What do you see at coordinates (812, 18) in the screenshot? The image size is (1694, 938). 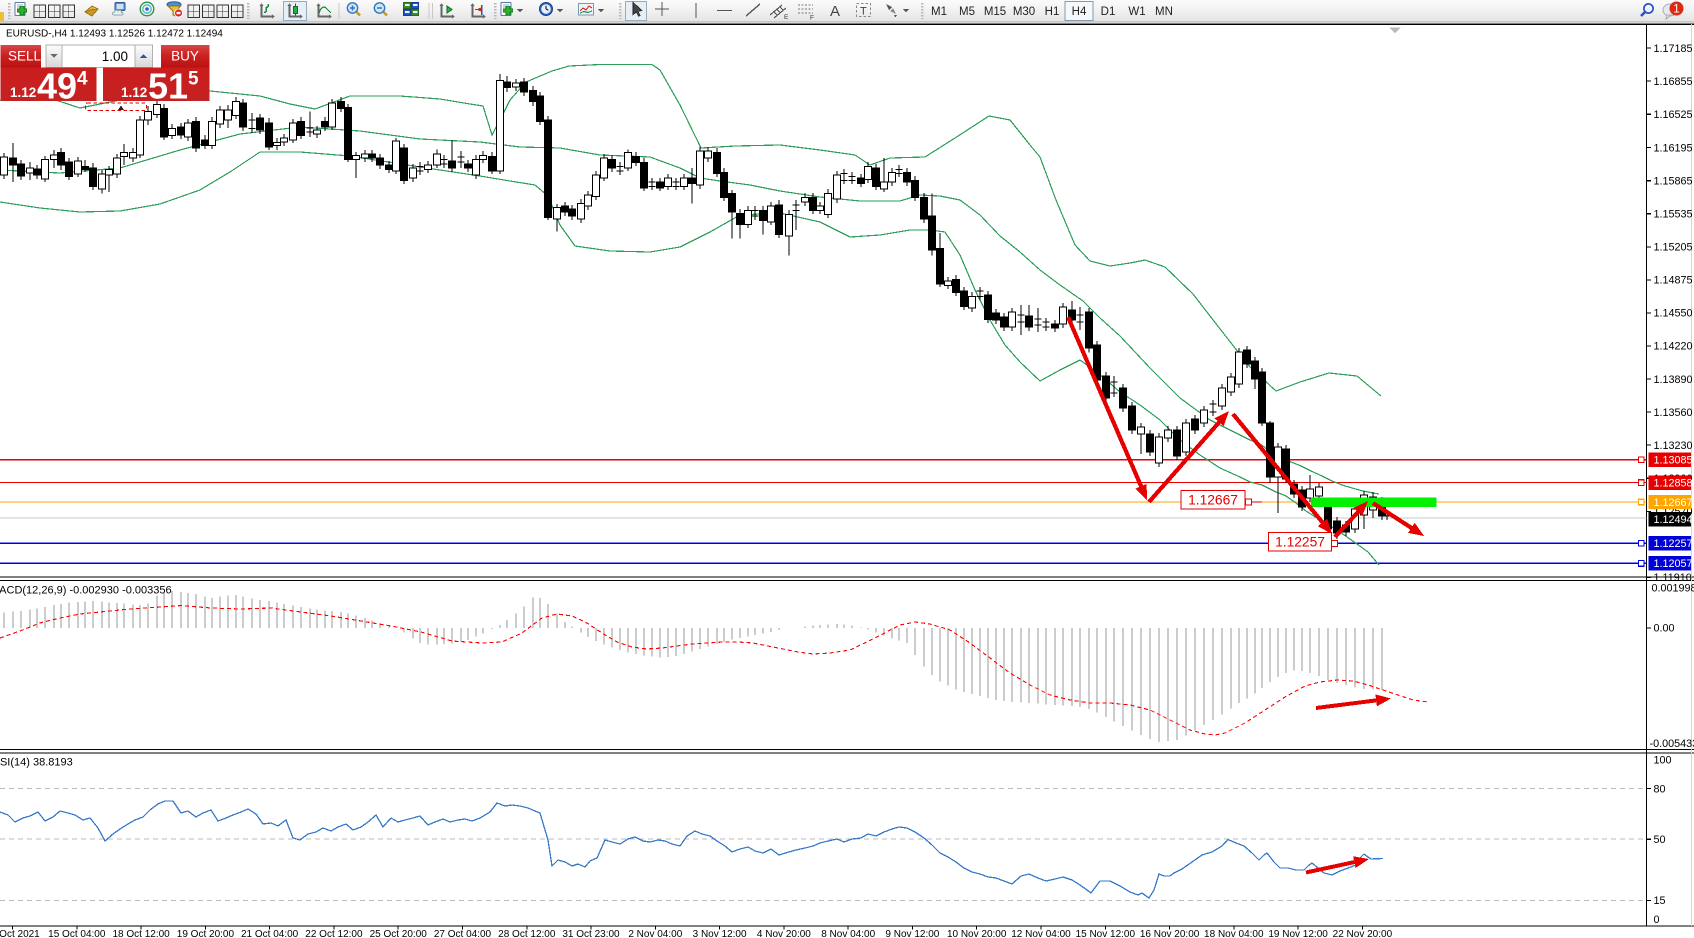 I see `svg-text: F` at bounding box center [812, 18].